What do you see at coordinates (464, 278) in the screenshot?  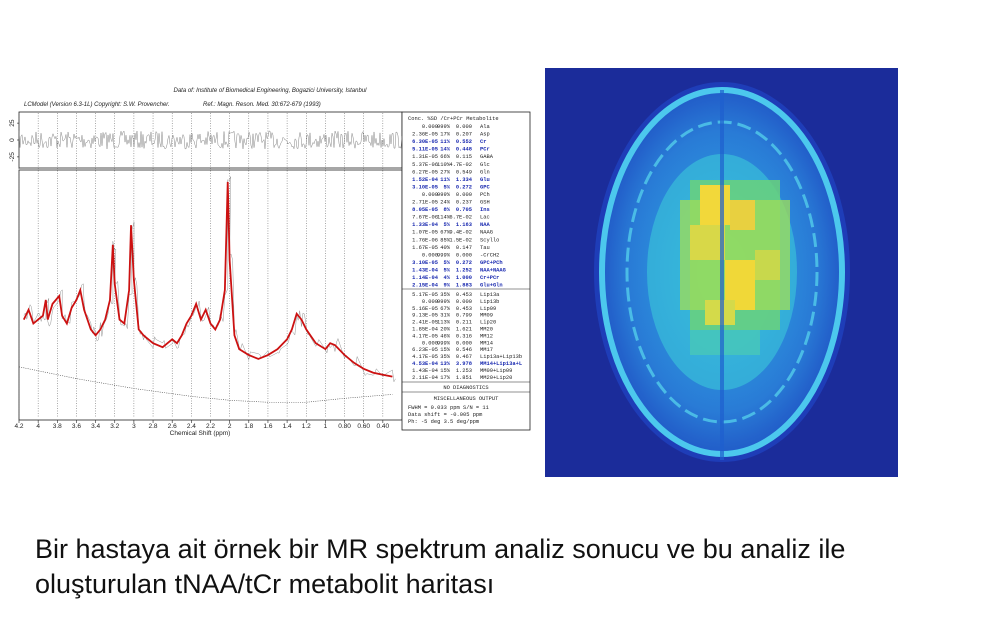 I see `table-cell: 1.000` at bounding box center [464, 278].